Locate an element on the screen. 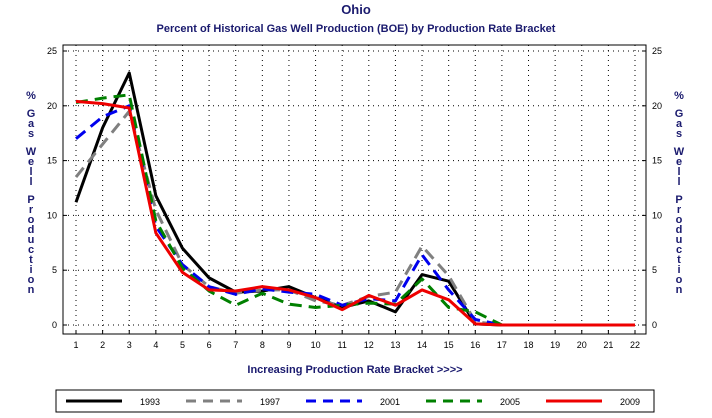  x-tick-label: 17 is located at coordinates (502, 345).